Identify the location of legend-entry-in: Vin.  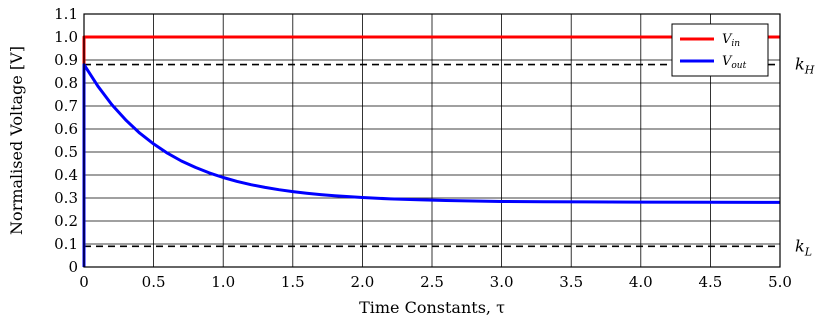
(731, 40).